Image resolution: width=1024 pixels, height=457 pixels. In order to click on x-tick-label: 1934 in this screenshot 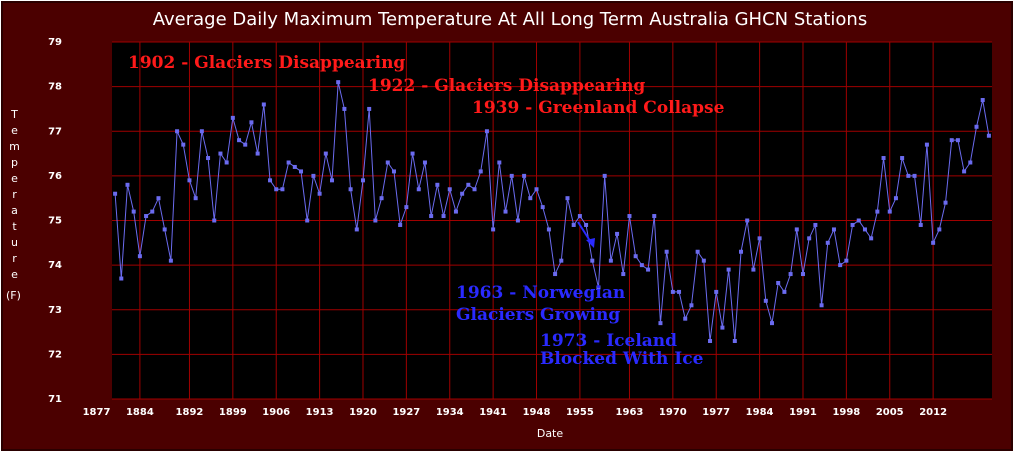, I will do `click(450, 412)`.